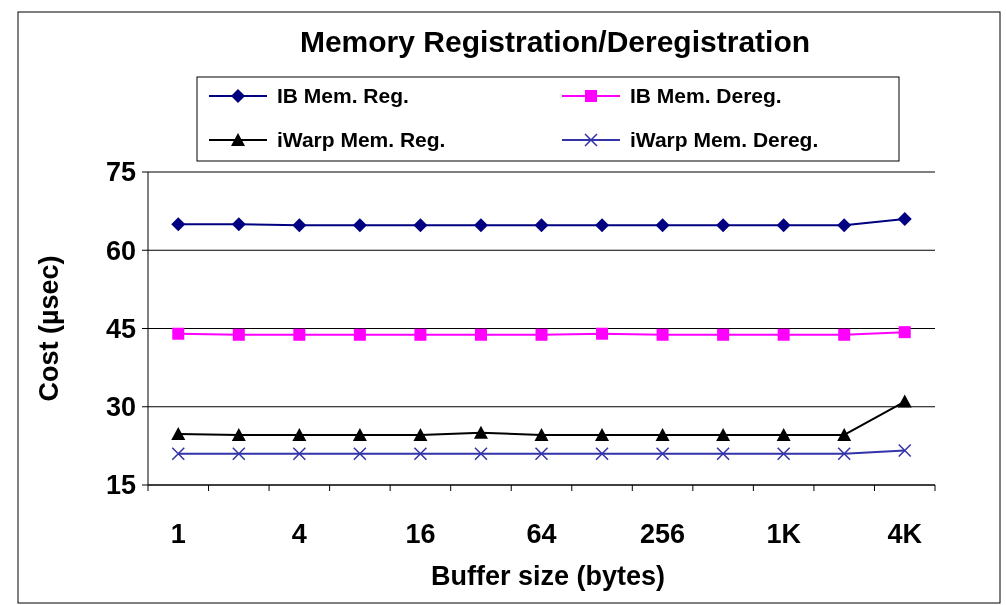 This screenshot has width=1006, height=605. What do you see at coordinates (706, 96) in the screenshot?
I see `legend-label: IB Mem. Dereg.` at bounding box center [706, 96].